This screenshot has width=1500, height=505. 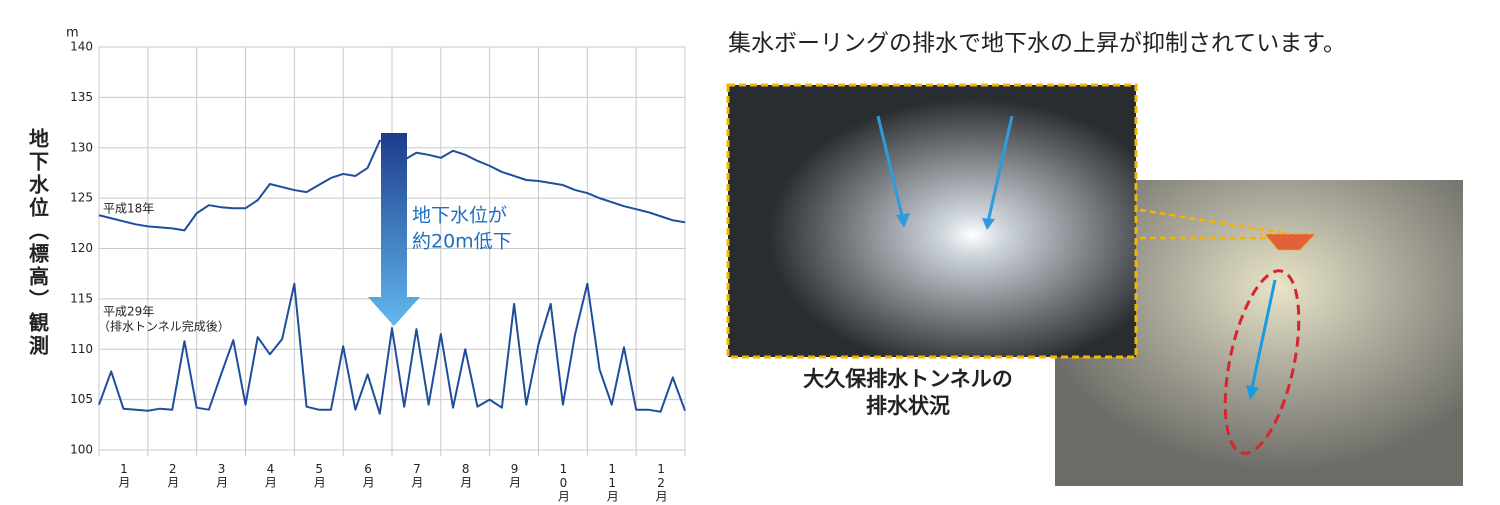 I want to click on x-tick-label: 7月, so click(x=417, y=475).